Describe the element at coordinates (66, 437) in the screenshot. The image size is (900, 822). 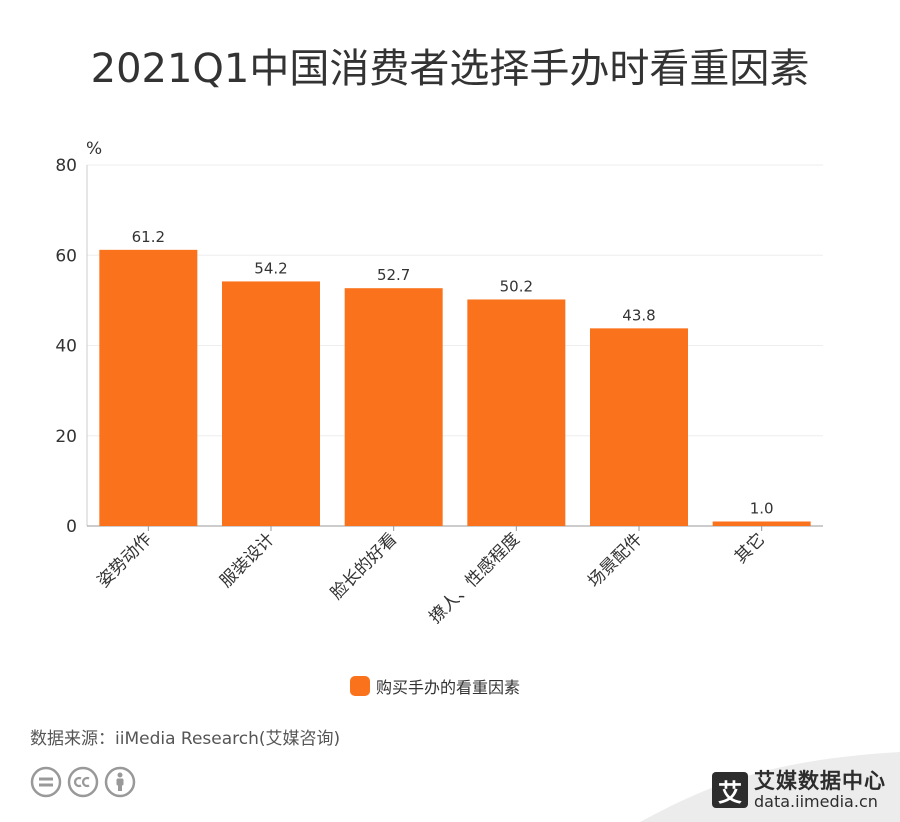
I see `y-tick-label: 20` at that location.